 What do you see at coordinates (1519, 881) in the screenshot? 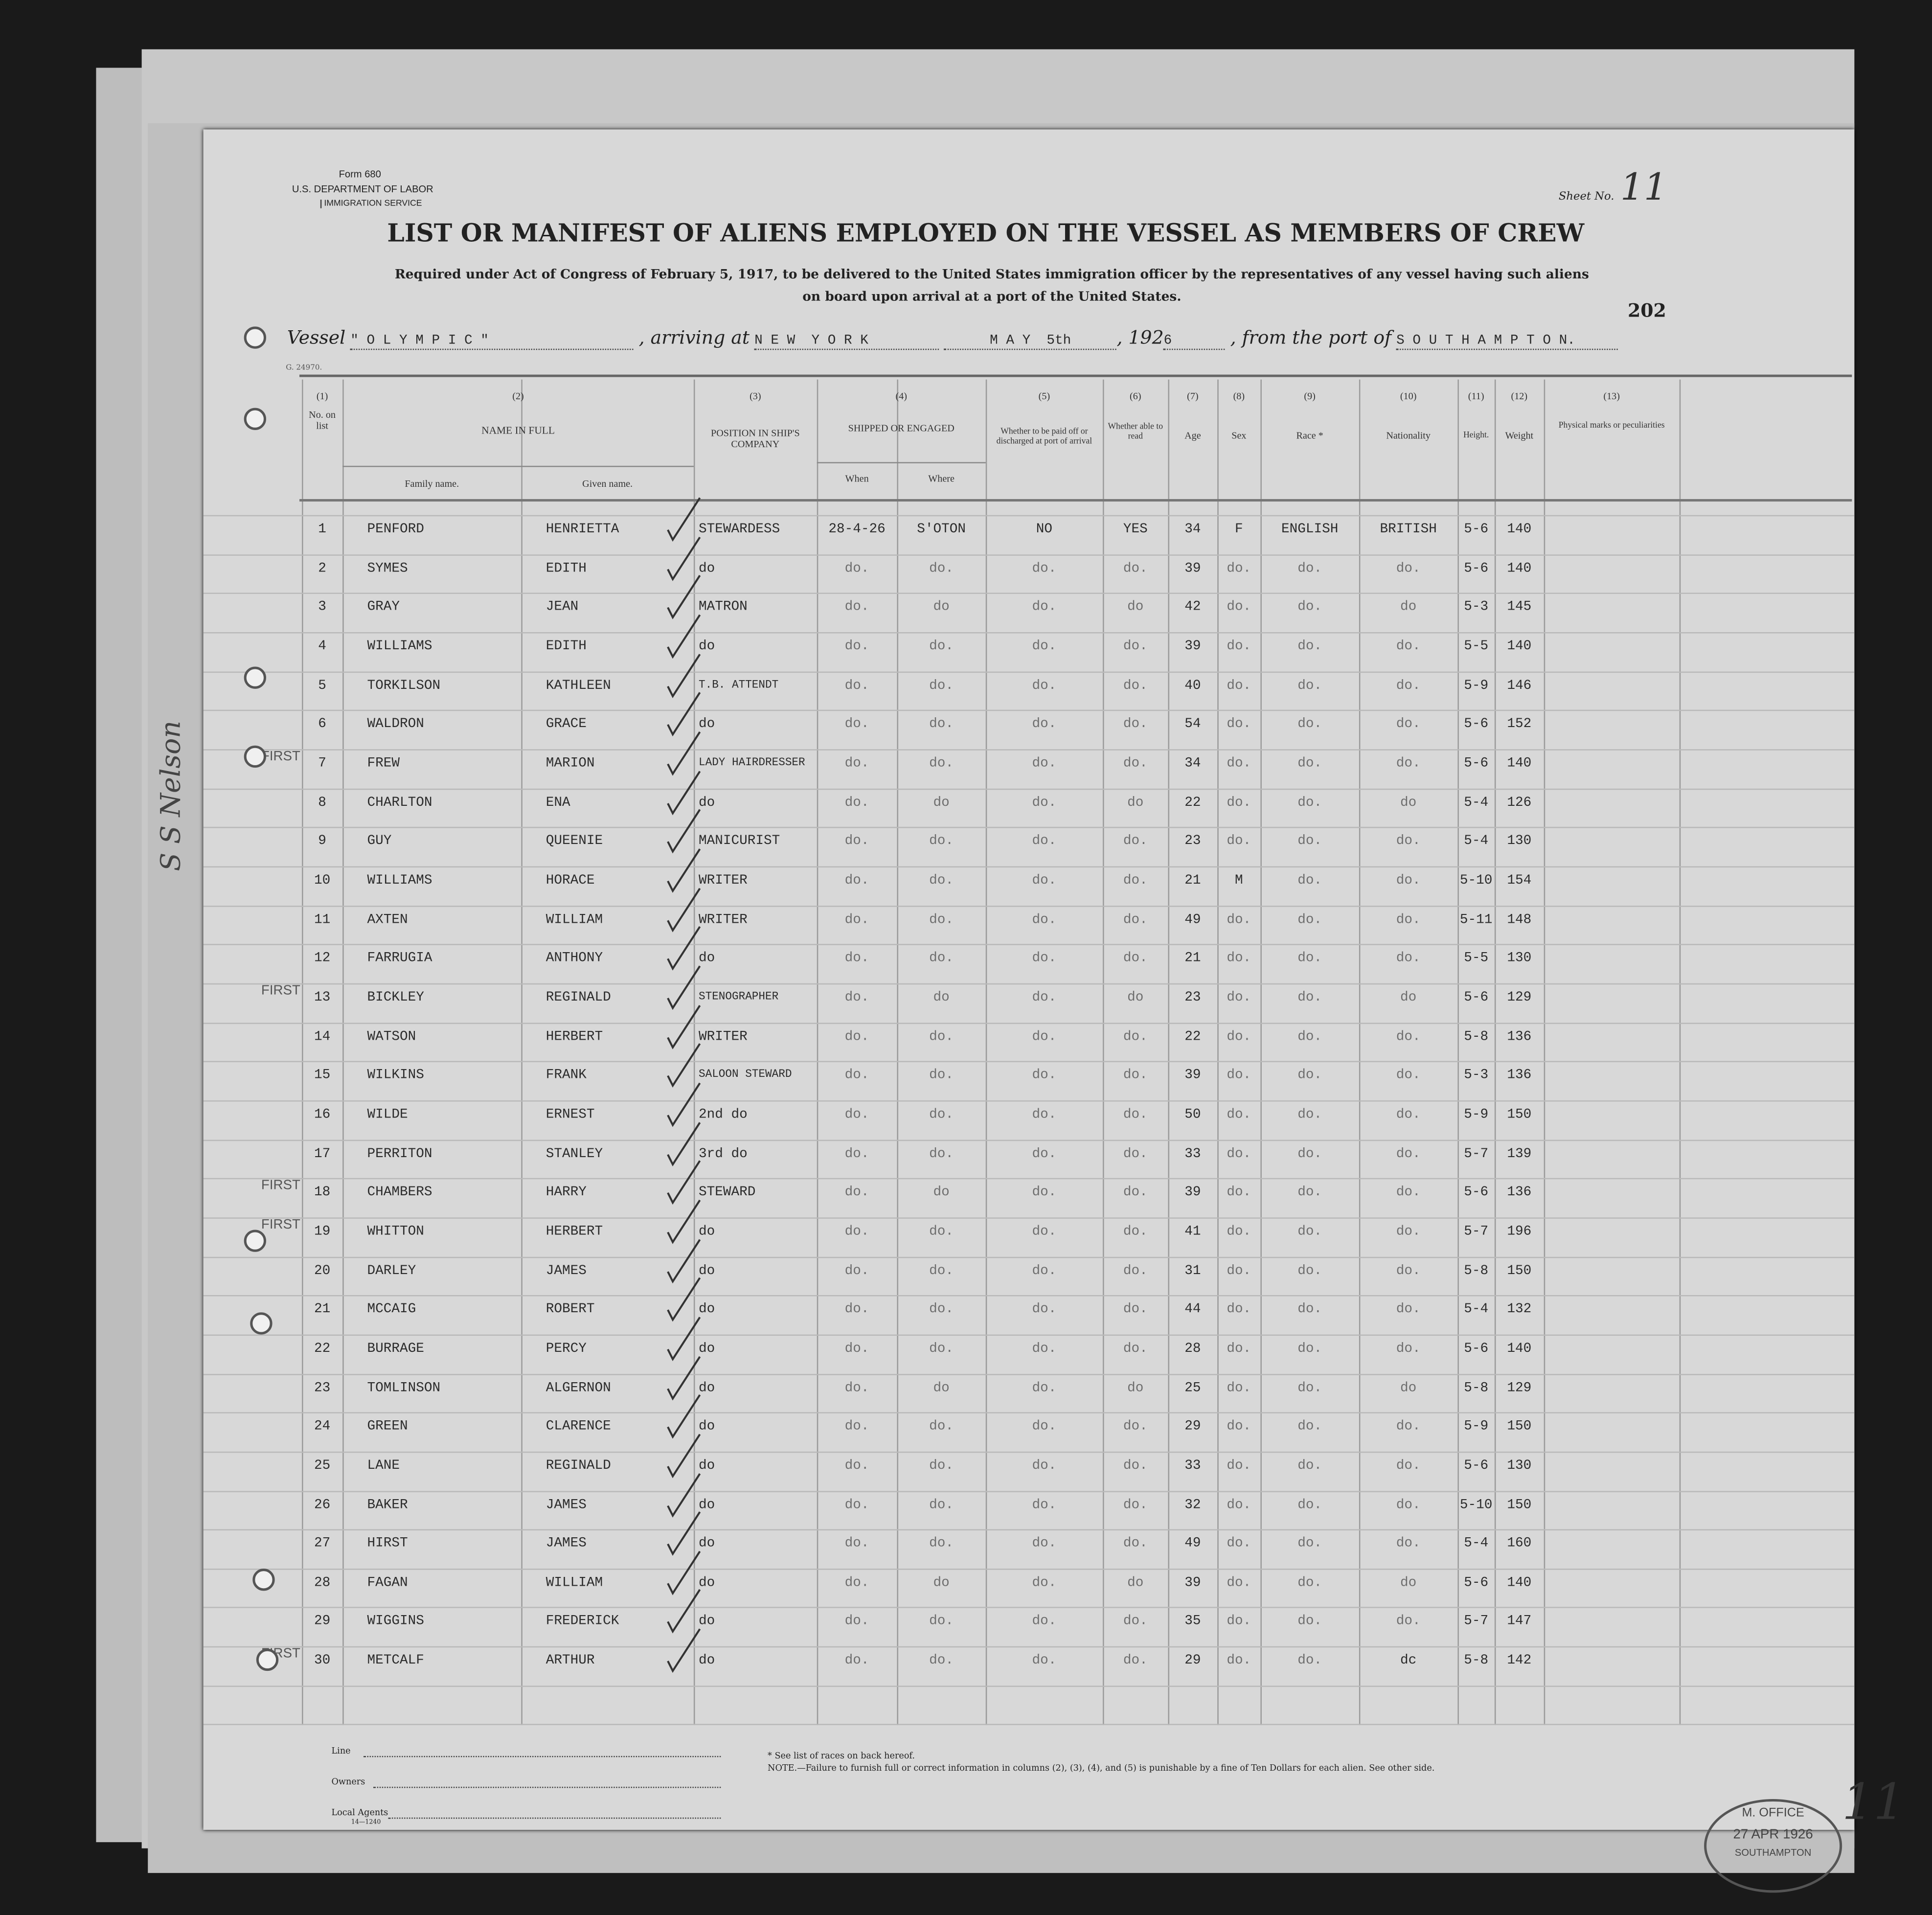
I see `cell-weight: 154` at bounding box center [1519, 881].